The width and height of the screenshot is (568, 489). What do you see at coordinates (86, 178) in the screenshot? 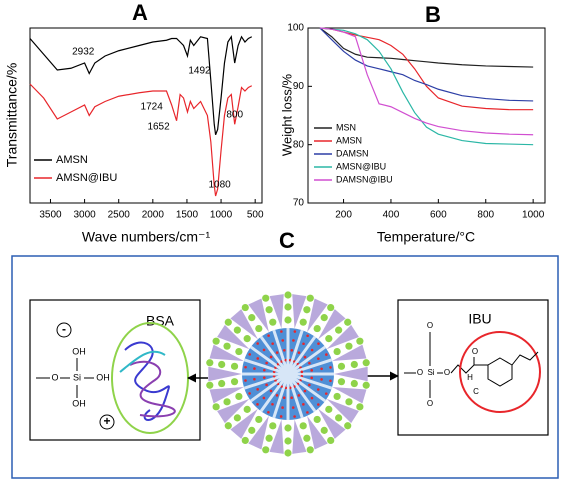
I see `legend-label: AMSN@IBU` at bounding box center [86, 178].